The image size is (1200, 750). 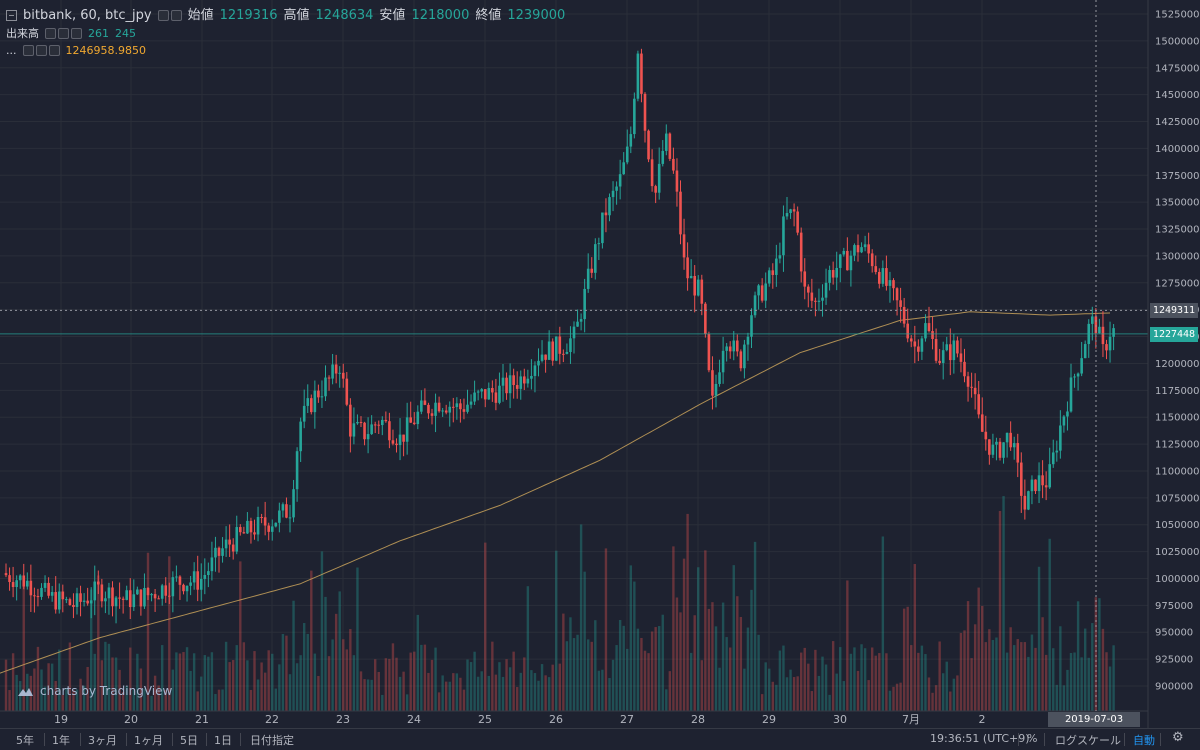 I want to click on tradingview-logo: charts by TradingView, so click(x=94, y=691).